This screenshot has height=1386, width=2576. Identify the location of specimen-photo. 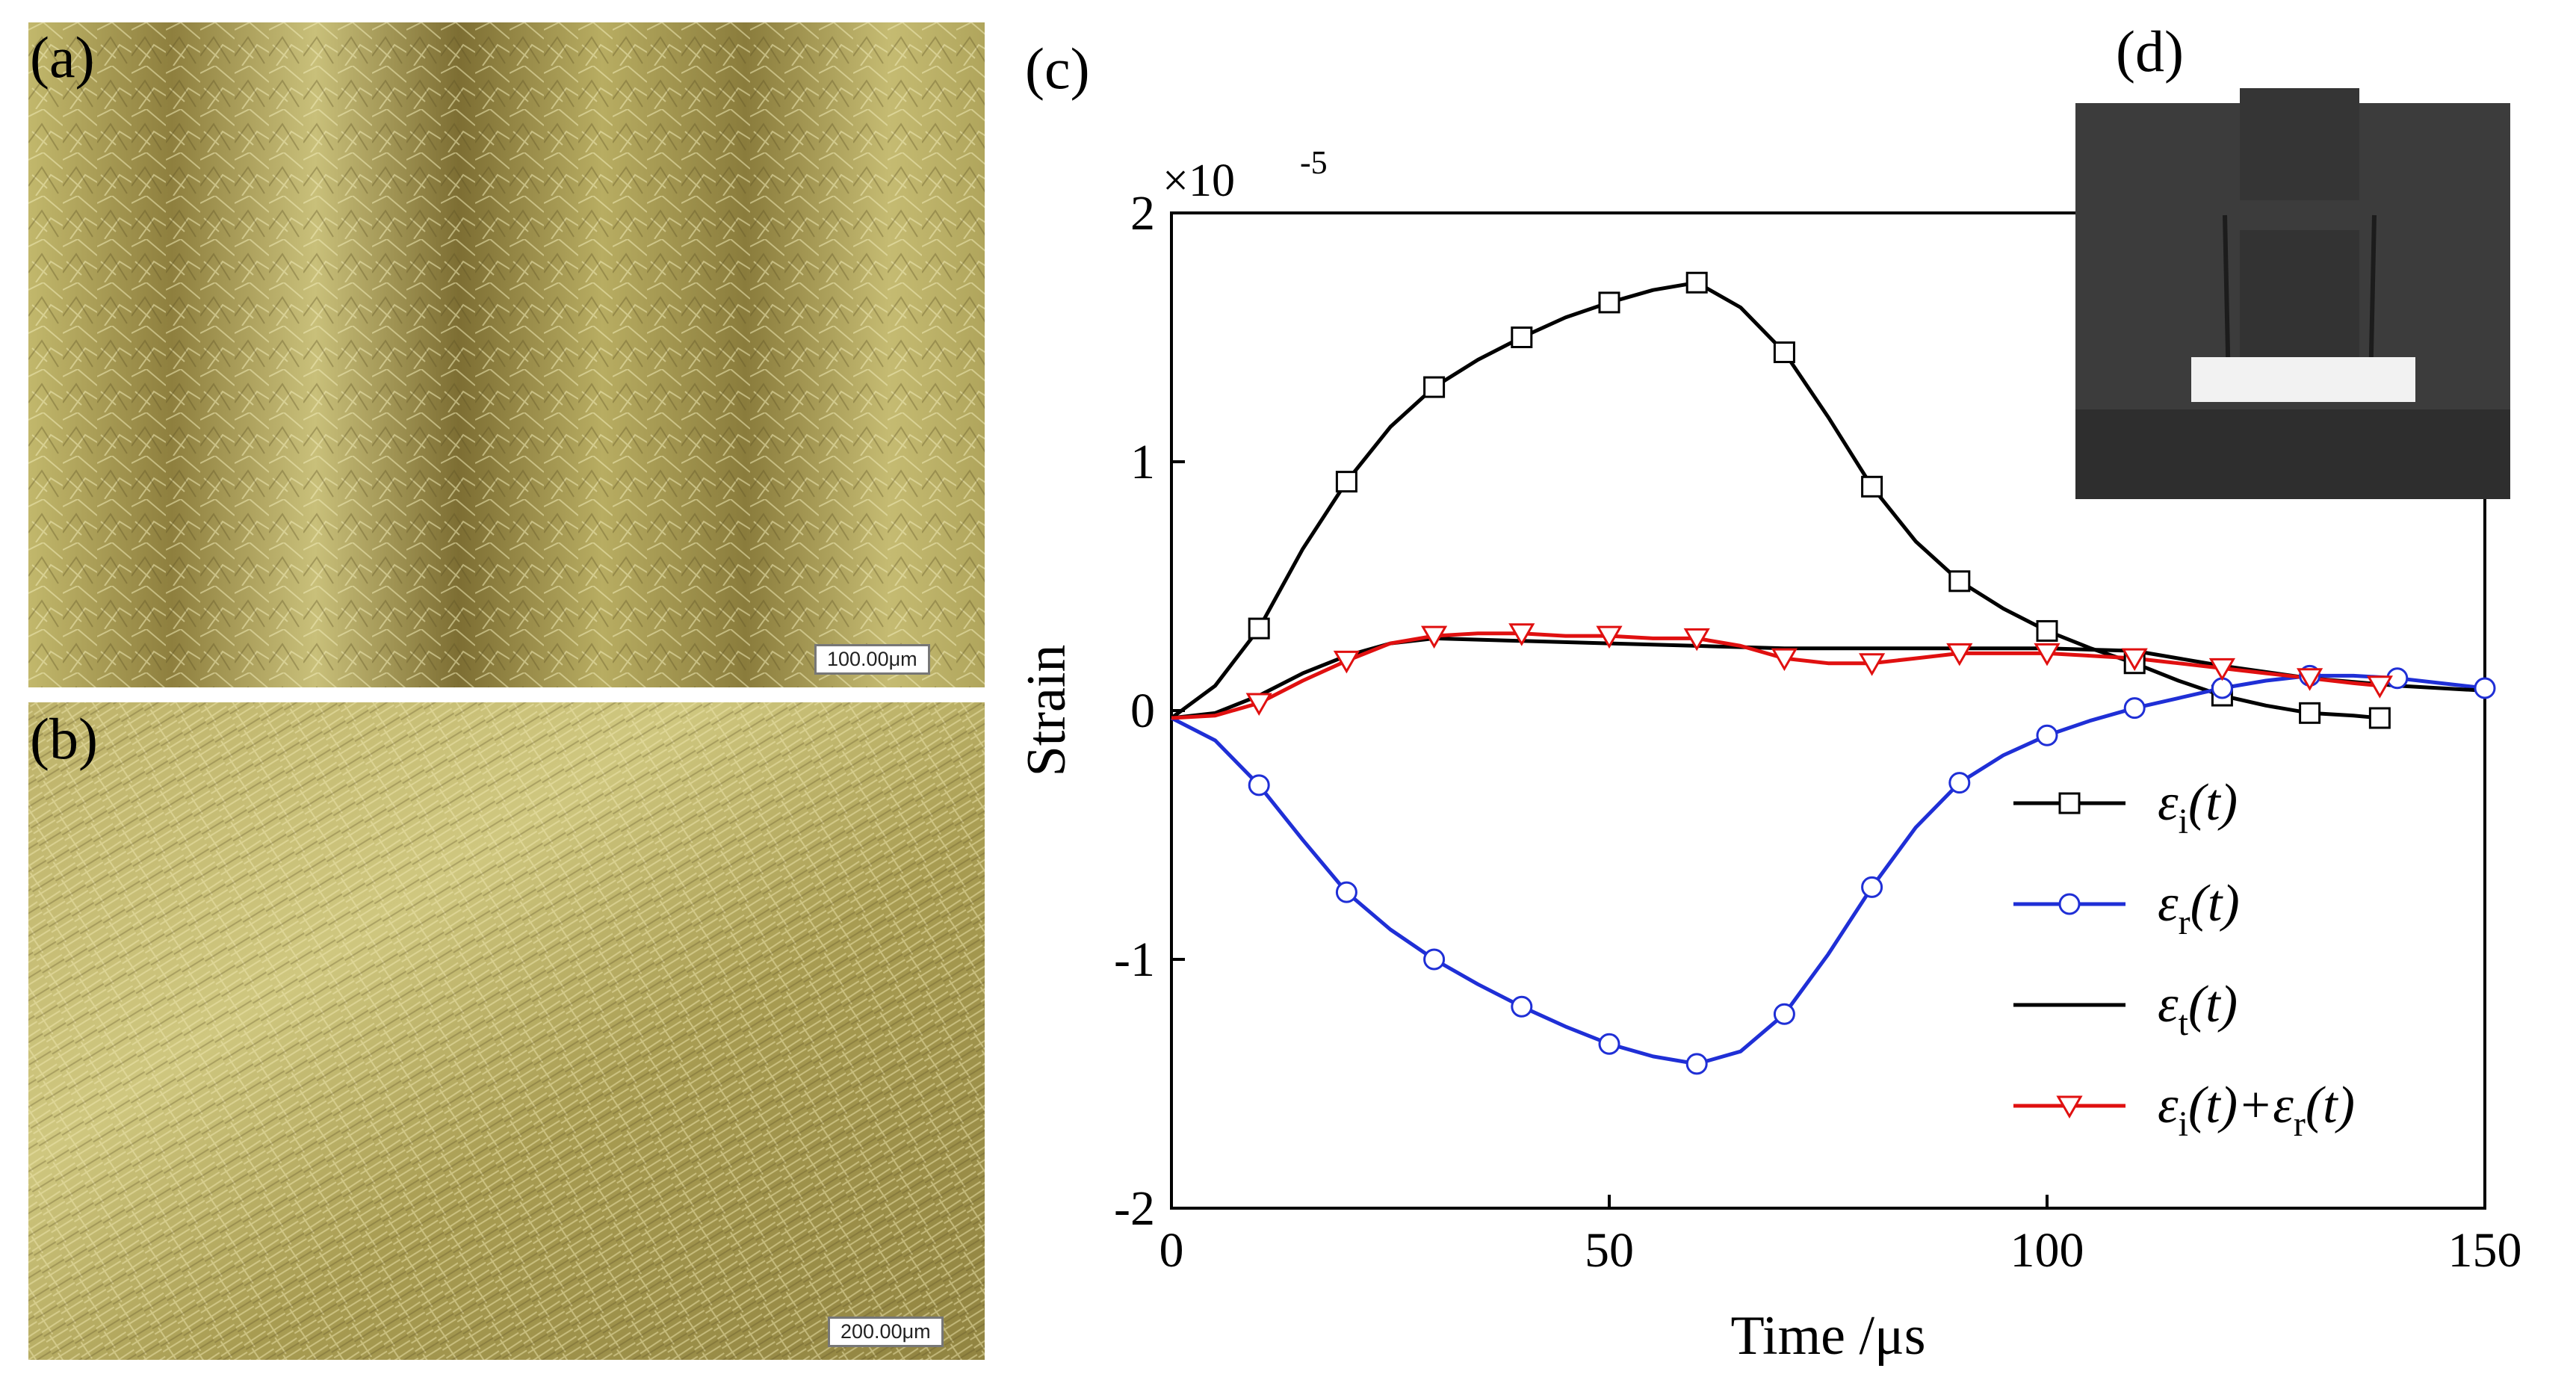
(2292, 293).